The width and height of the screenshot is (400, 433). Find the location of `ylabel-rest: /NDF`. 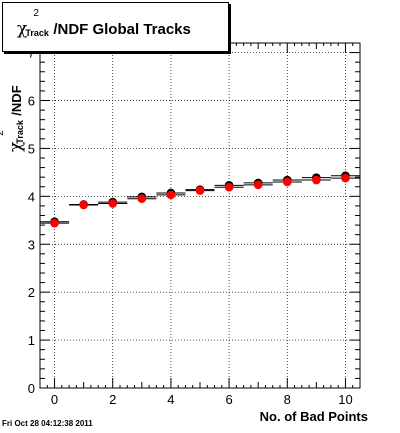

ylabel-rest: /NDF is located at coordinates (16, 100).